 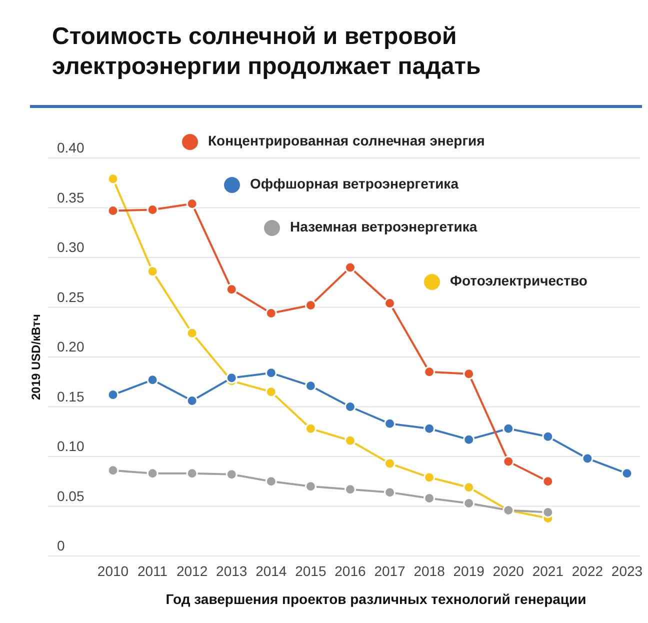 What do you see at coordinates (469, 571) in the screenshot?
I see `x-tick-label: 2019` at bounding box center [469, 571].